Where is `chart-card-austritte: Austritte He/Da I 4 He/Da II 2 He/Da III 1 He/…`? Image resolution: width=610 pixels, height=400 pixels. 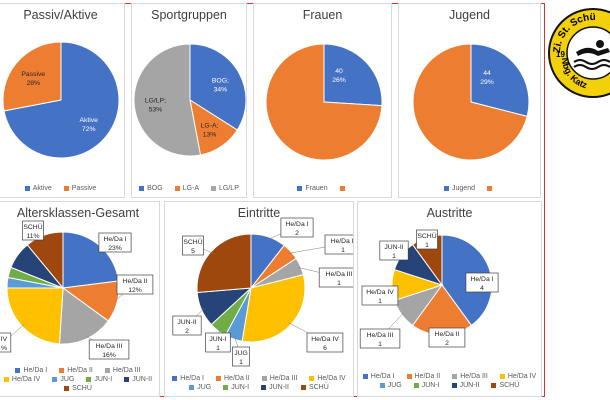
chart-card-austritte: Austritte He/Da I 4 He/Da II 2 He/Da III 1 He/… is located at coordinates (449, 299).